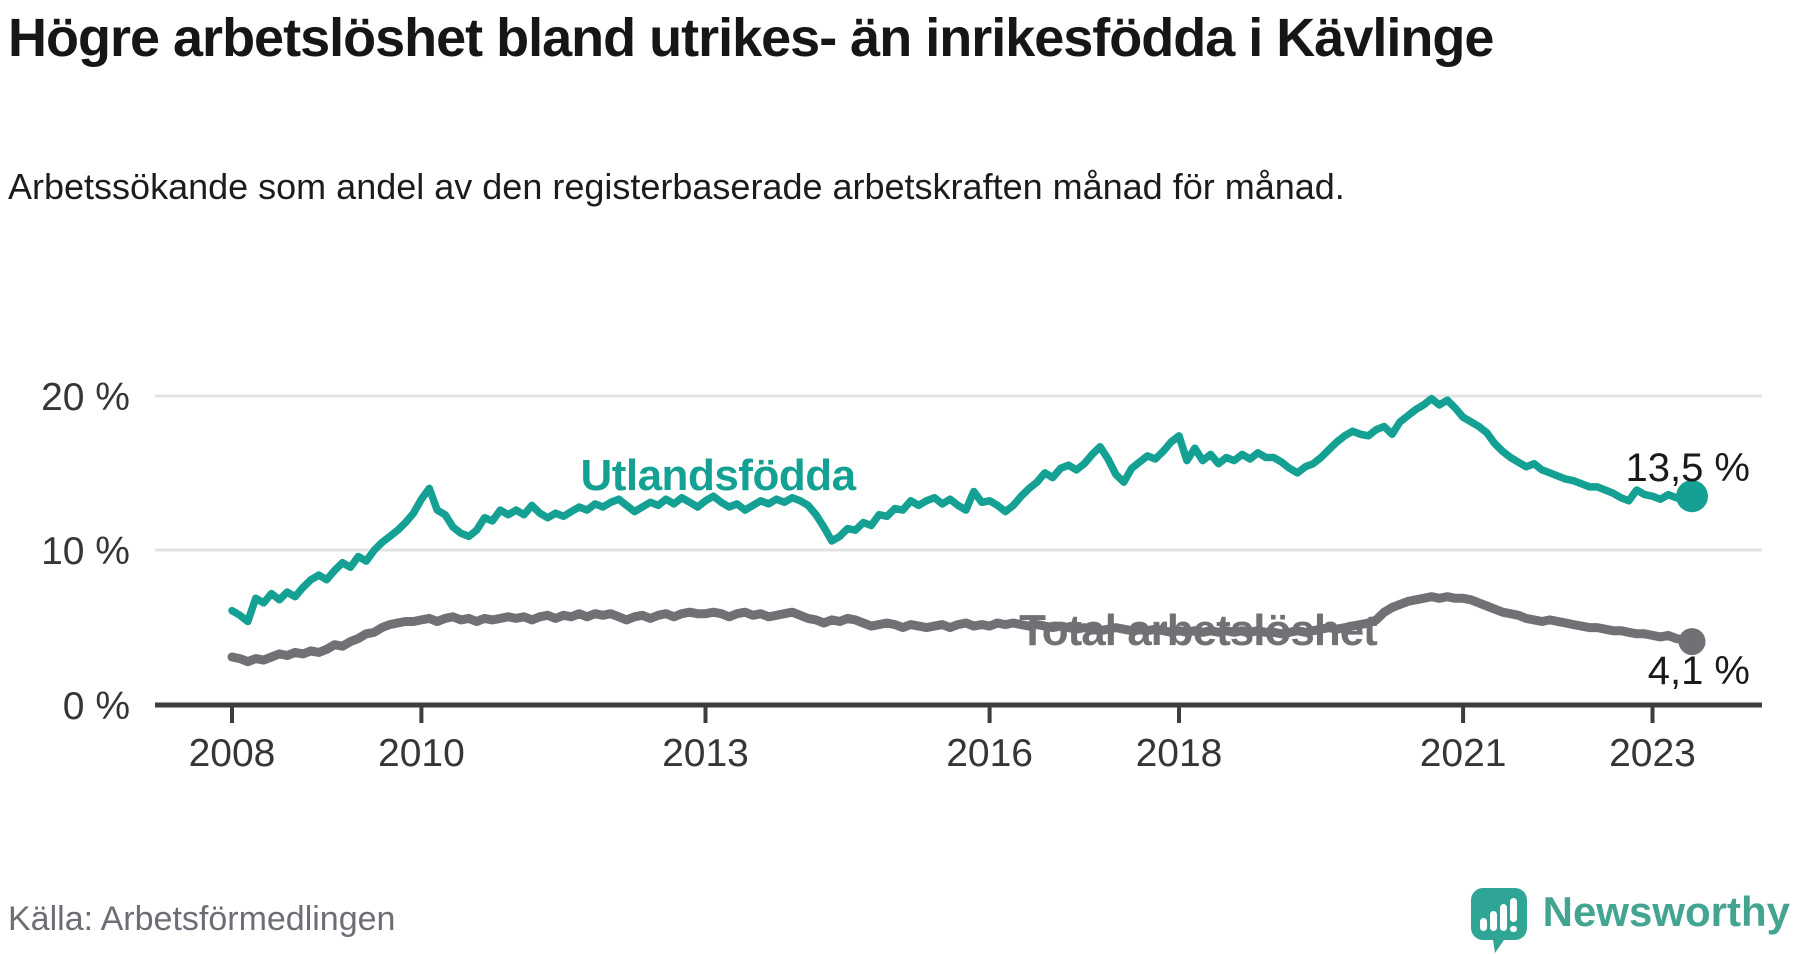 Image resolution: width=1800 pixels, height=954 pixels. I want to click on y-tick-label-20: 20 %, so click(85, 397).